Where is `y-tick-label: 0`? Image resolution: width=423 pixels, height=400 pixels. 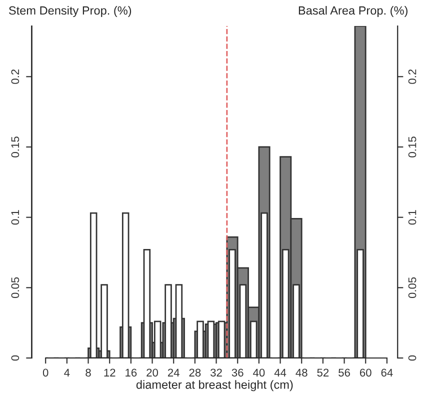
y-tick-label: 0 is located at coordinates (15, 358).